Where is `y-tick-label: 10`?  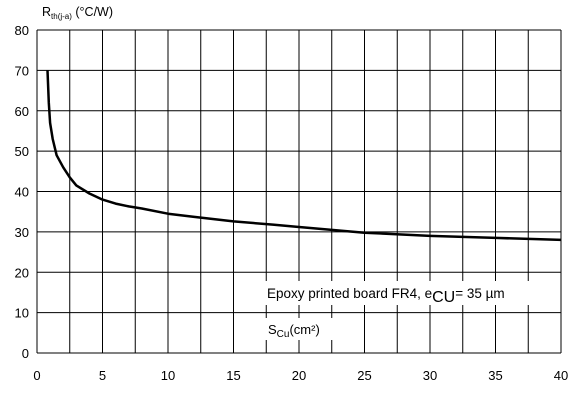
y-tick-label: 10 is located at coordinates (22, 313).